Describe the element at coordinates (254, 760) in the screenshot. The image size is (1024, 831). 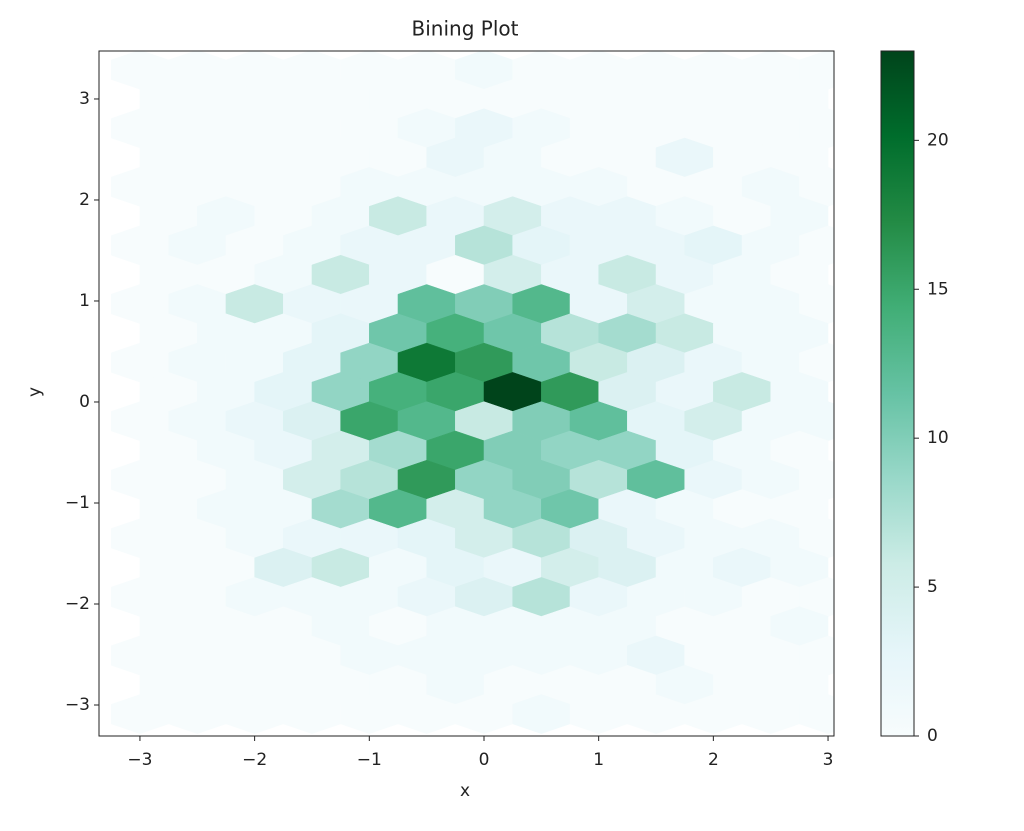
I see `x-tick-label: −2` at that location.